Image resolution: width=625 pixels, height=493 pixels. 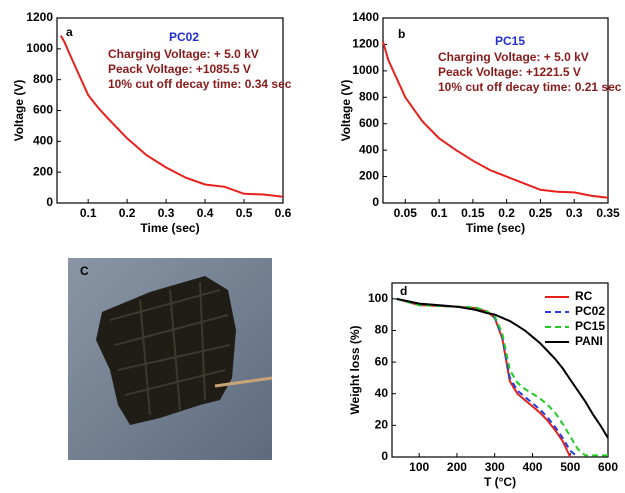 What do you see at coordinates (495, 467) in the screenshot?
I see `x-tick-label: 300` at bounding box center [495, 467].